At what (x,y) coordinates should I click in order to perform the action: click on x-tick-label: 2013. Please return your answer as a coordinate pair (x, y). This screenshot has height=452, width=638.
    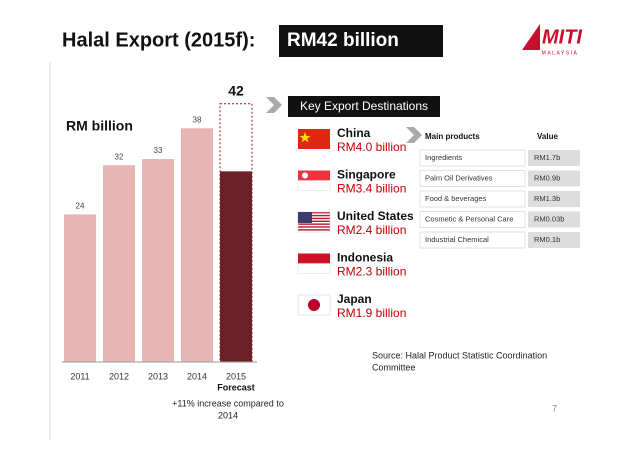
    Looking at the image, I should click on (158, 376).